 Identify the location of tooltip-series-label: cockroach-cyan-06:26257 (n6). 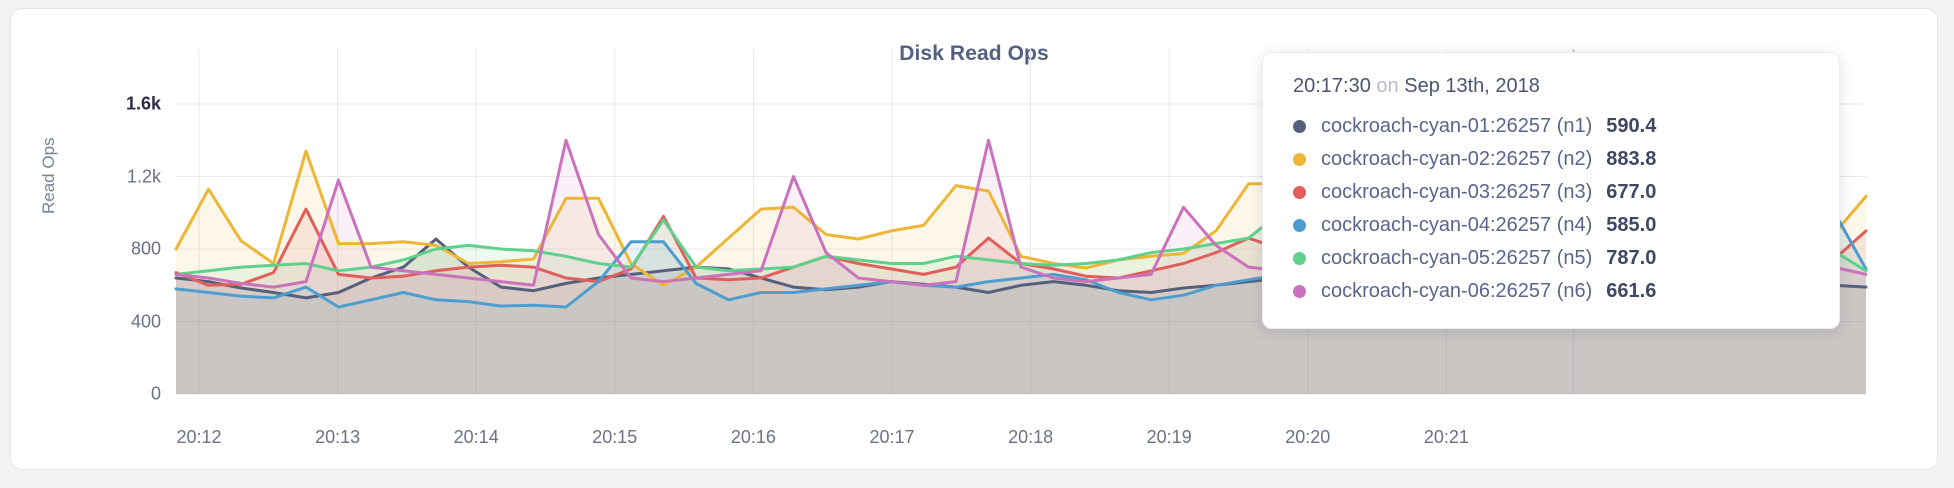
(1457, 291).